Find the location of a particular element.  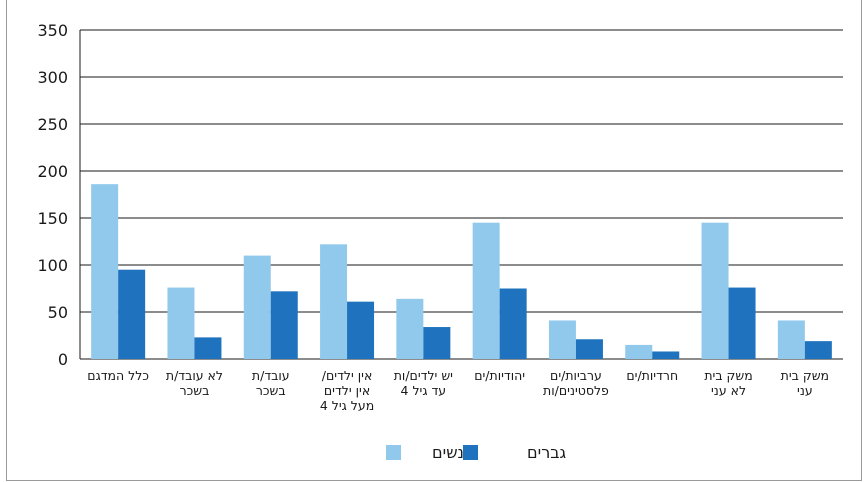

category-label: חרדיות/ים is located at coordinates (652, 375).